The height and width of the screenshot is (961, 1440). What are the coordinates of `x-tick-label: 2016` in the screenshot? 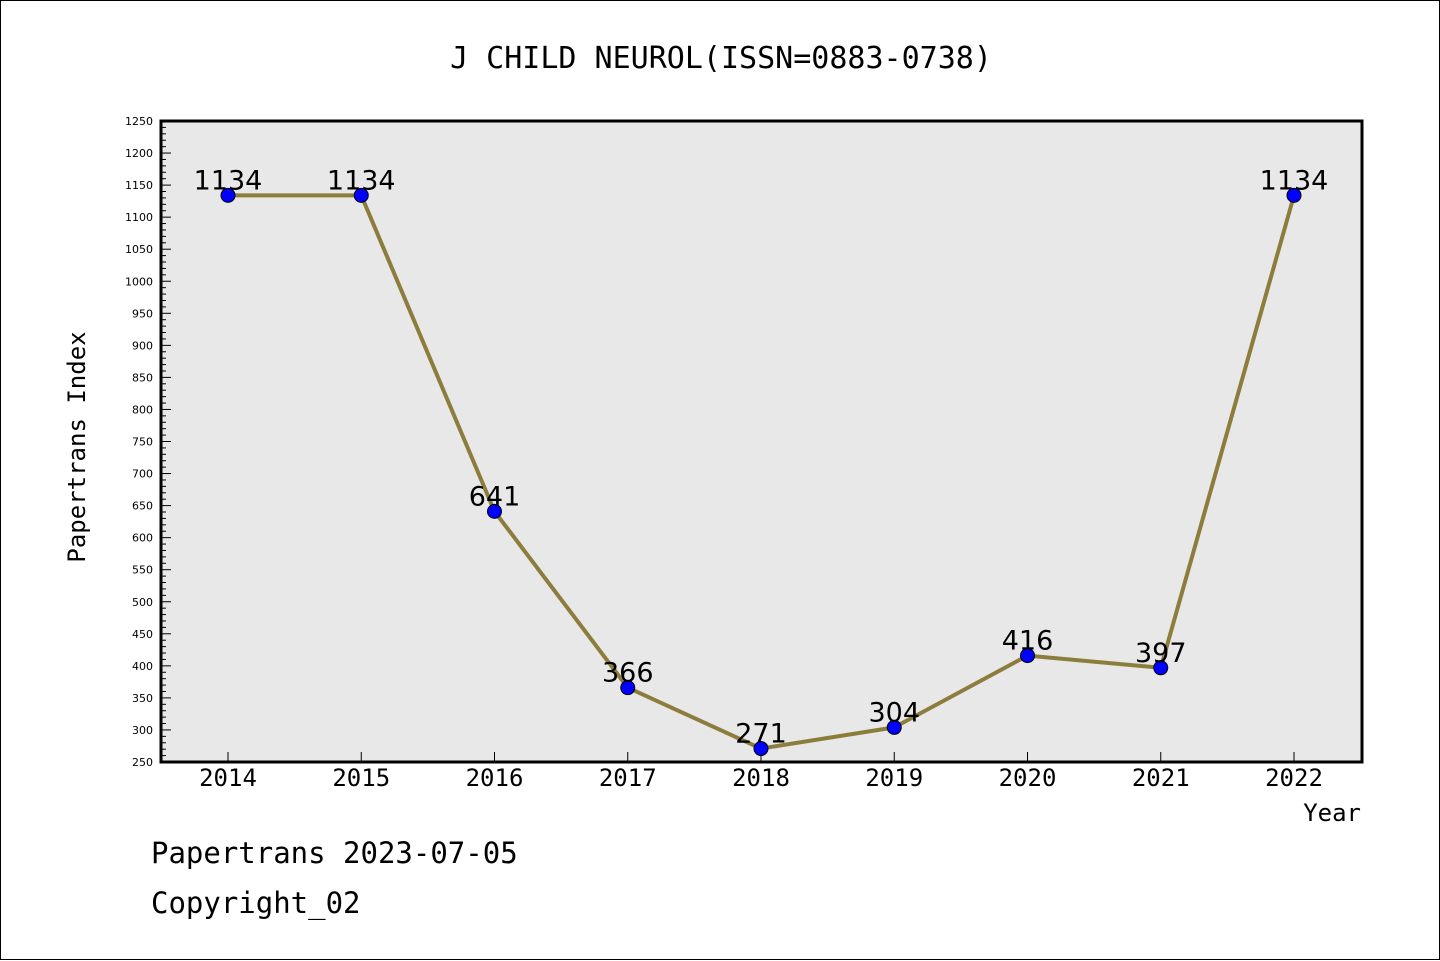 It's located at (495, 778).